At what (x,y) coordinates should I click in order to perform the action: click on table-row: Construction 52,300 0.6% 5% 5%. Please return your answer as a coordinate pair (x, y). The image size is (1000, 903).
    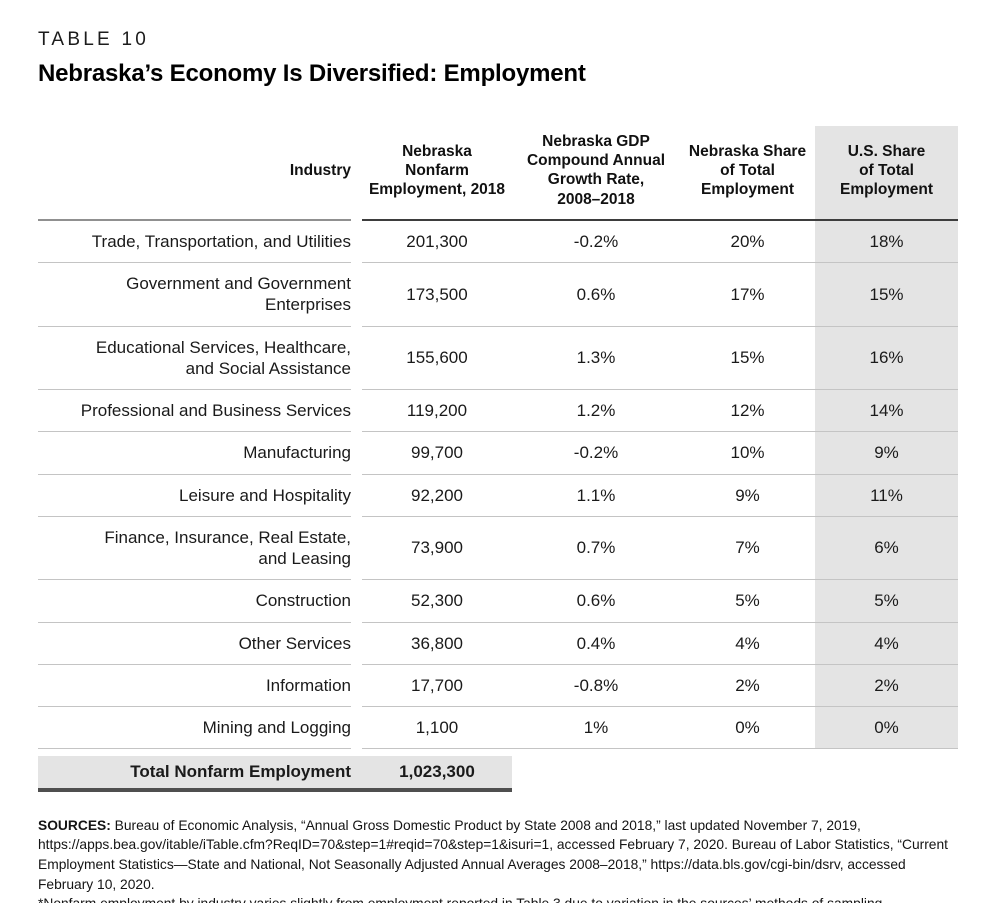
    Looking at the image, I should click on (498, 601).